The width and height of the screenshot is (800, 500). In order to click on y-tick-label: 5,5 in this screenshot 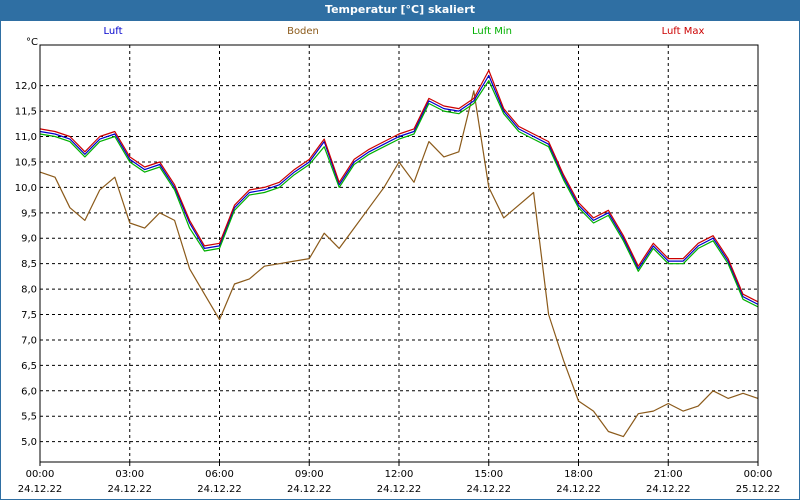, I will do `click(29, 417)`.